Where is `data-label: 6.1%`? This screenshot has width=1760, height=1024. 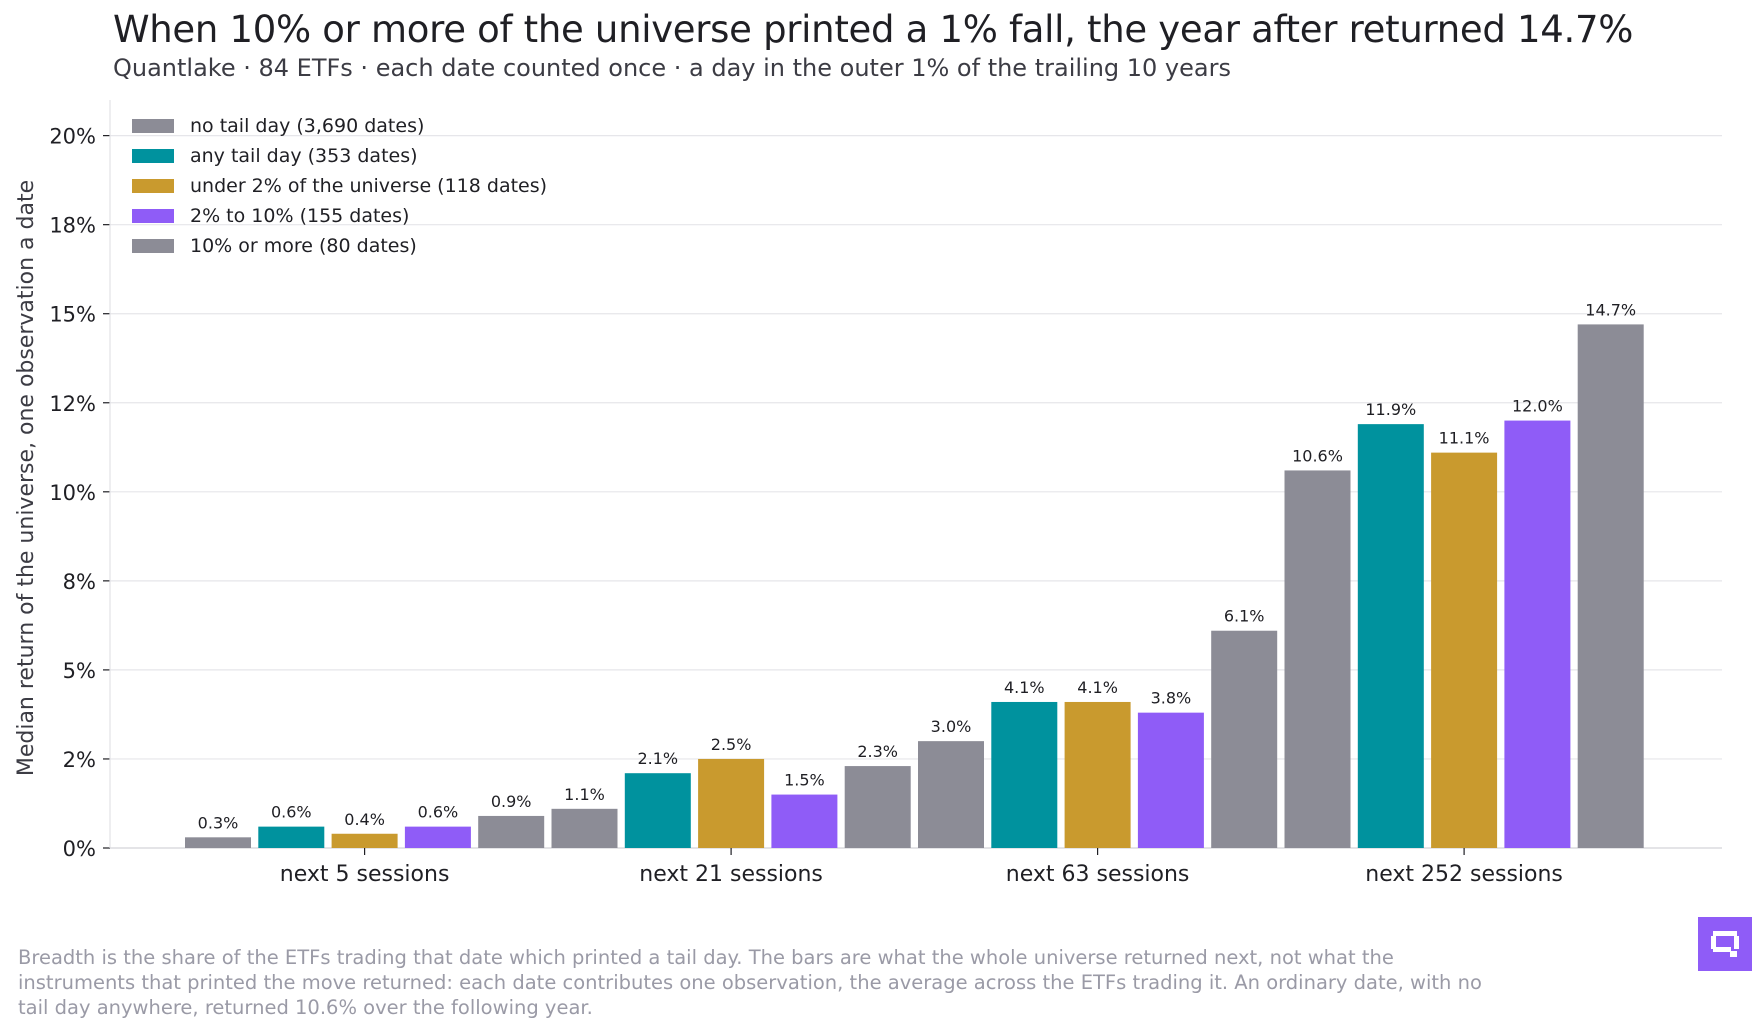 data-label: 6.1% is located at coordinates (1244, 616).